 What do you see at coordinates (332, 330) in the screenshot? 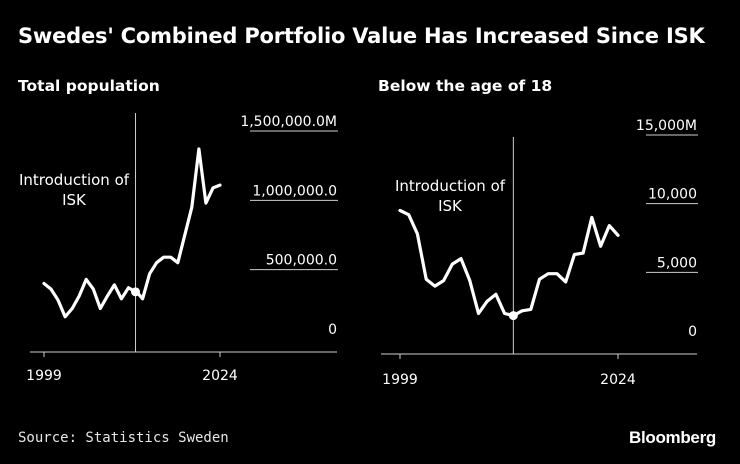
I see `chart1-y-tick-label: 0` at bounding box center [332, 330].